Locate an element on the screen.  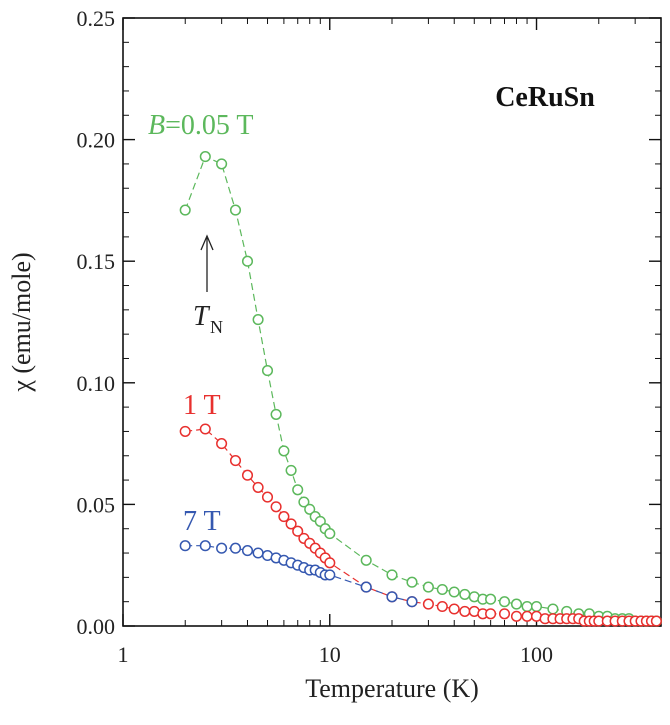
x-axis-title: Temperature (K) is located at coordinates (392, 688).